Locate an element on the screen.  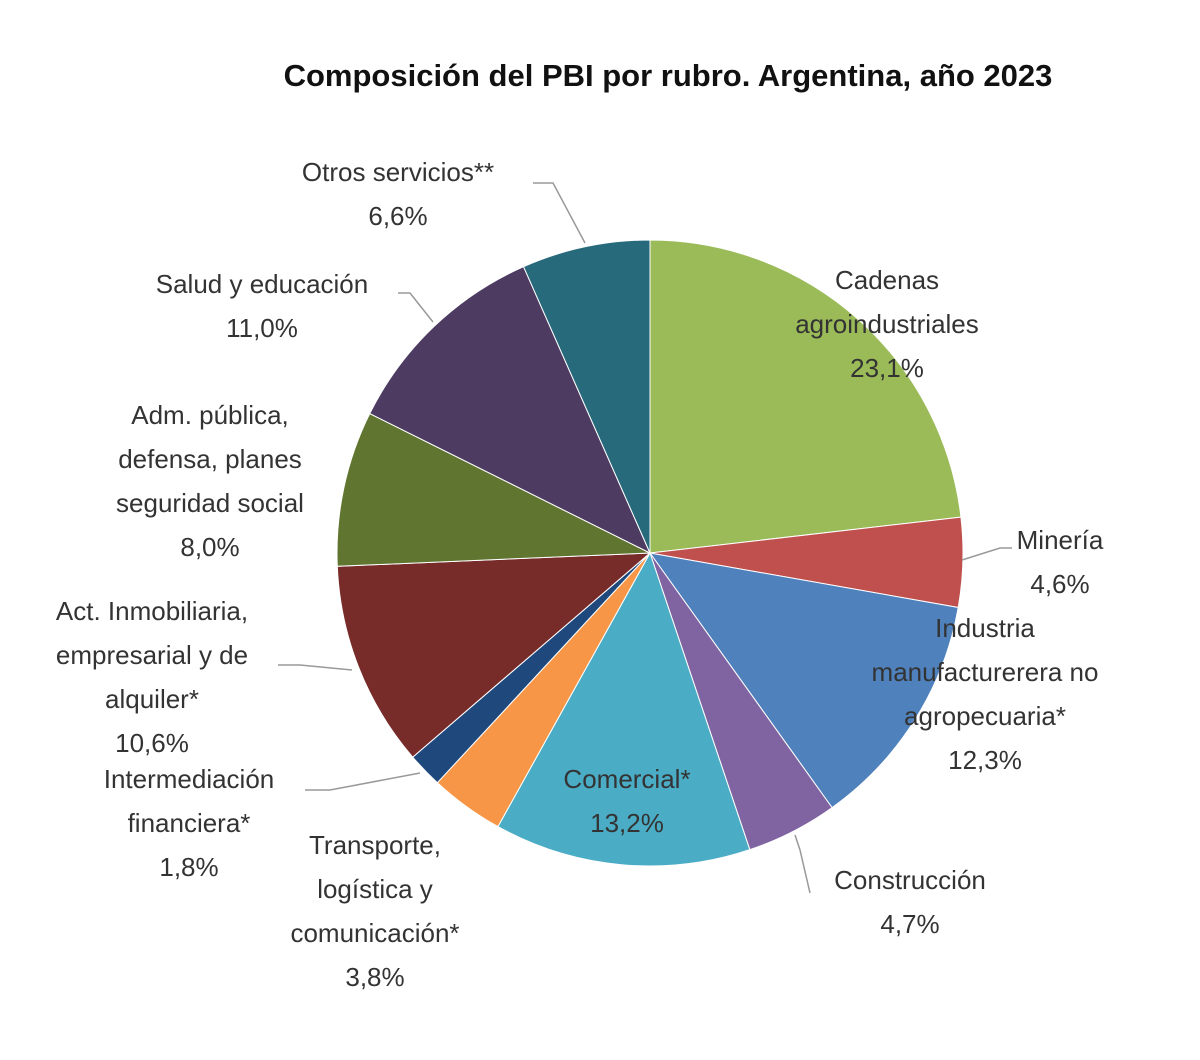
value-label: 8,0% is located at coordinates (210, 547).